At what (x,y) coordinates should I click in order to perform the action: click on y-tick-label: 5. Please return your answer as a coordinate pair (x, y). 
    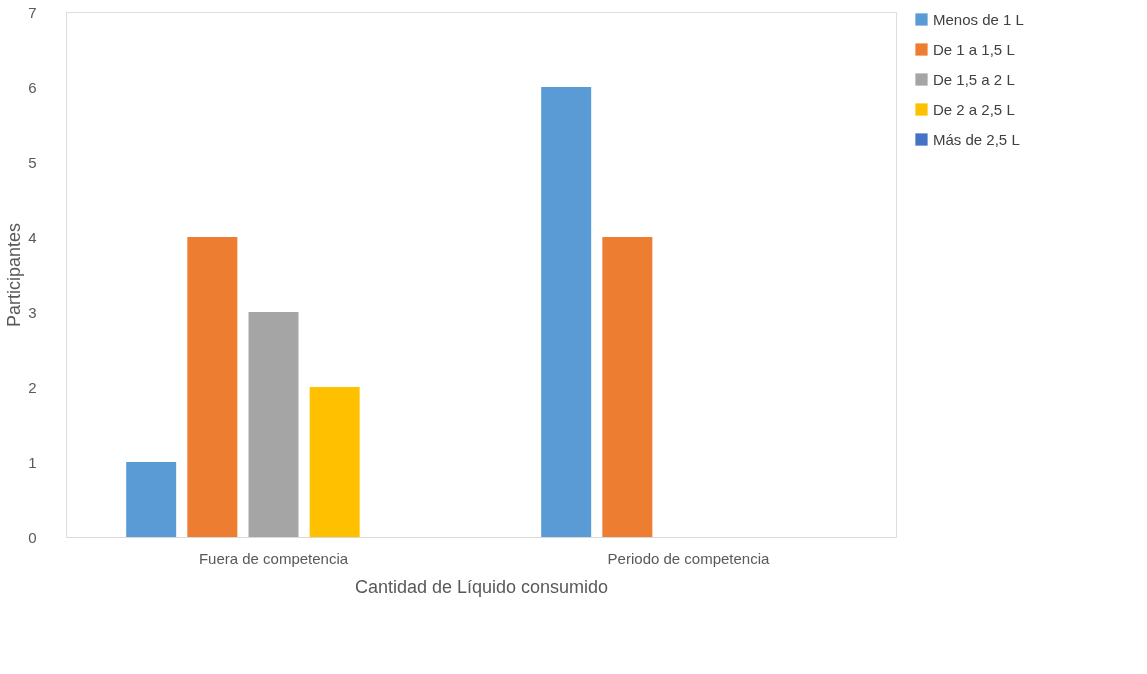
    Looking at the image, I should click on (32, 162).